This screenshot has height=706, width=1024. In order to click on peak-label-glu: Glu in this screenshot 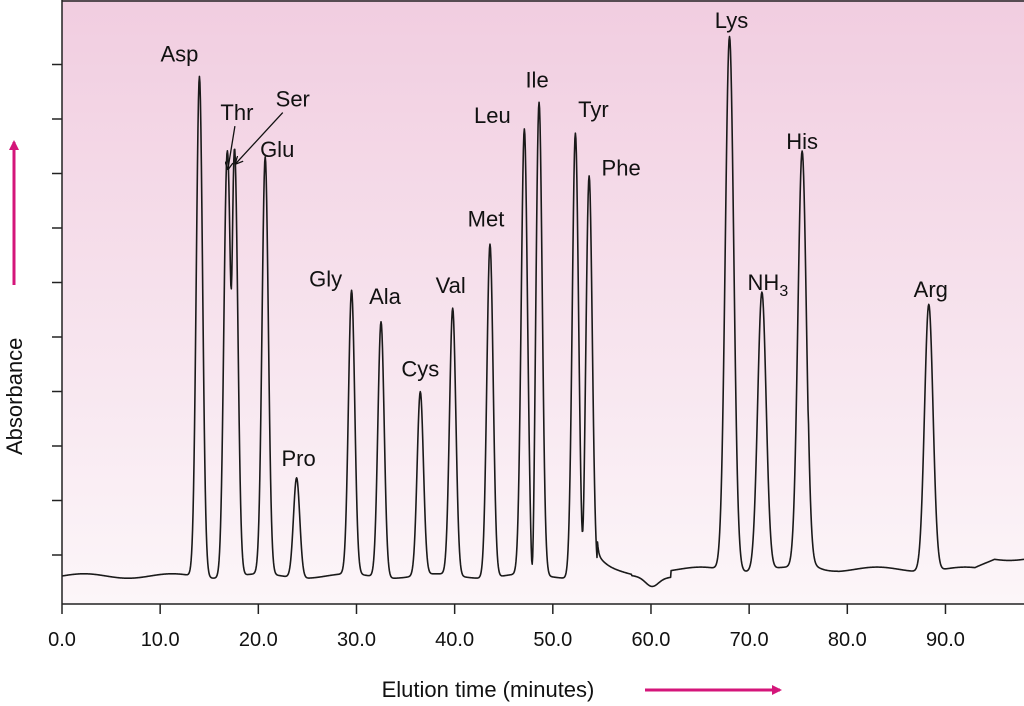, I will do `click(277, 149)`.